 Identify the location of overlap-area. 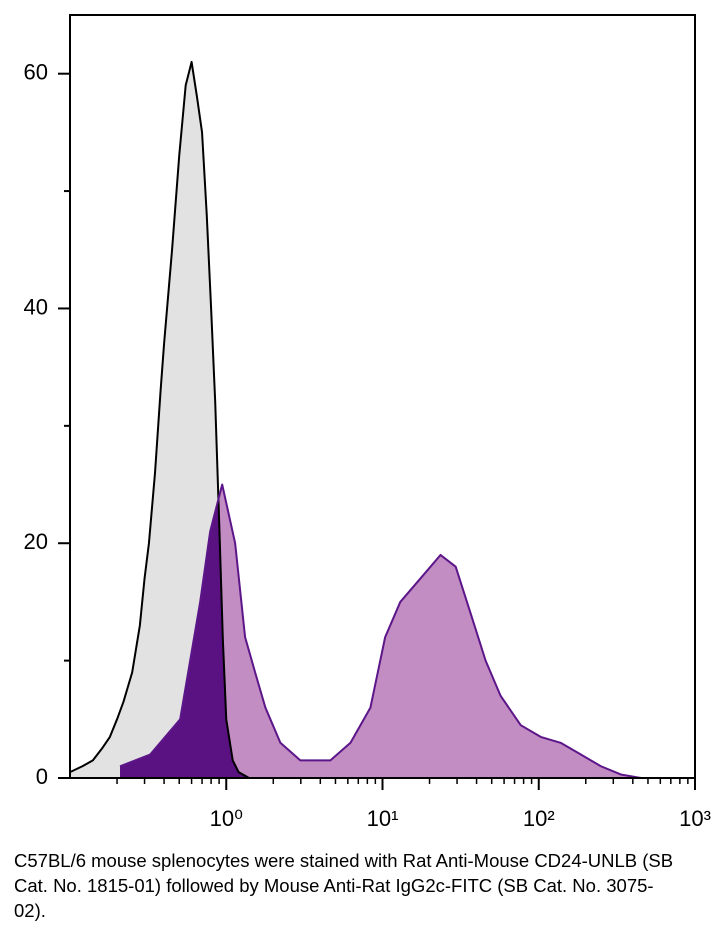
(185, 631).